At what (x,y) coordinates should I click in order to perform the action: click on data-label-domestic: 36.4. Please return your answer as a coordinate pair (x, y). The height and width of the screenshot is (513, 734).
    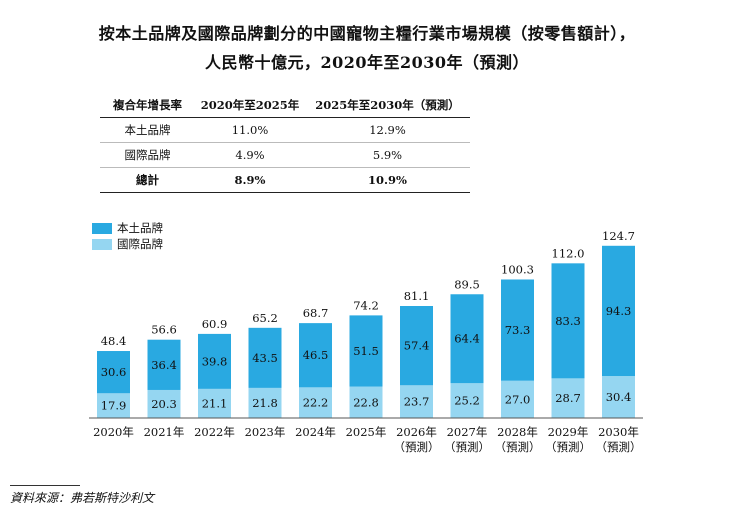
    Looking at the image, I should click on (164, 365).